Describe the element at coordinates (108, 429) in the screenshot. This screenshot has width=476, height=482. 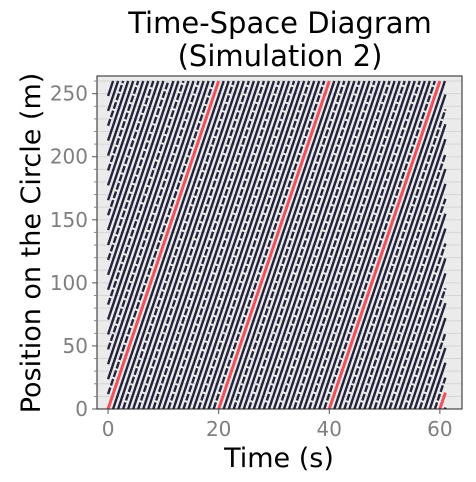
I see `x-tick-label: 0` at that location.